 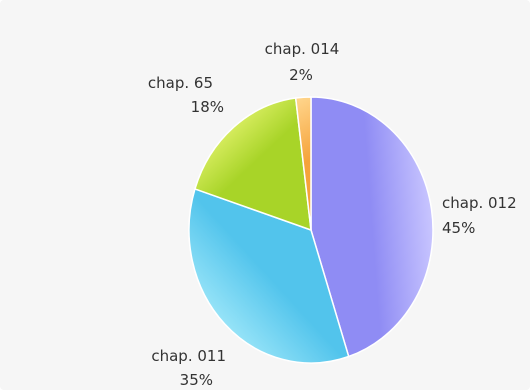 I want to click on slice-value-chap-011: 35%, so click(x=196, y=380).